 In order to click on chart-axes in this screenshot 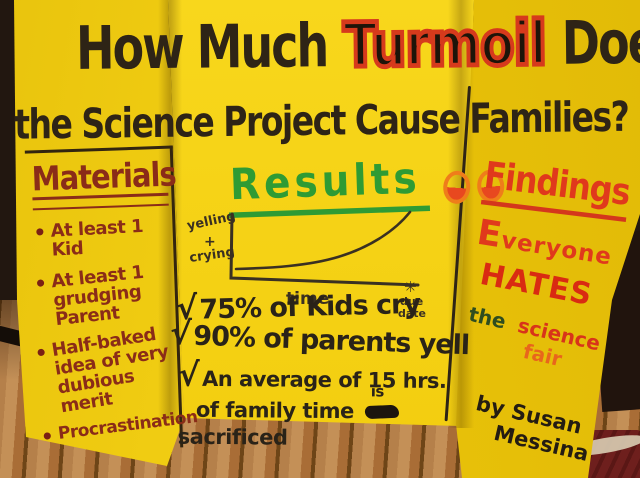, I will do `click(324, 249)`.